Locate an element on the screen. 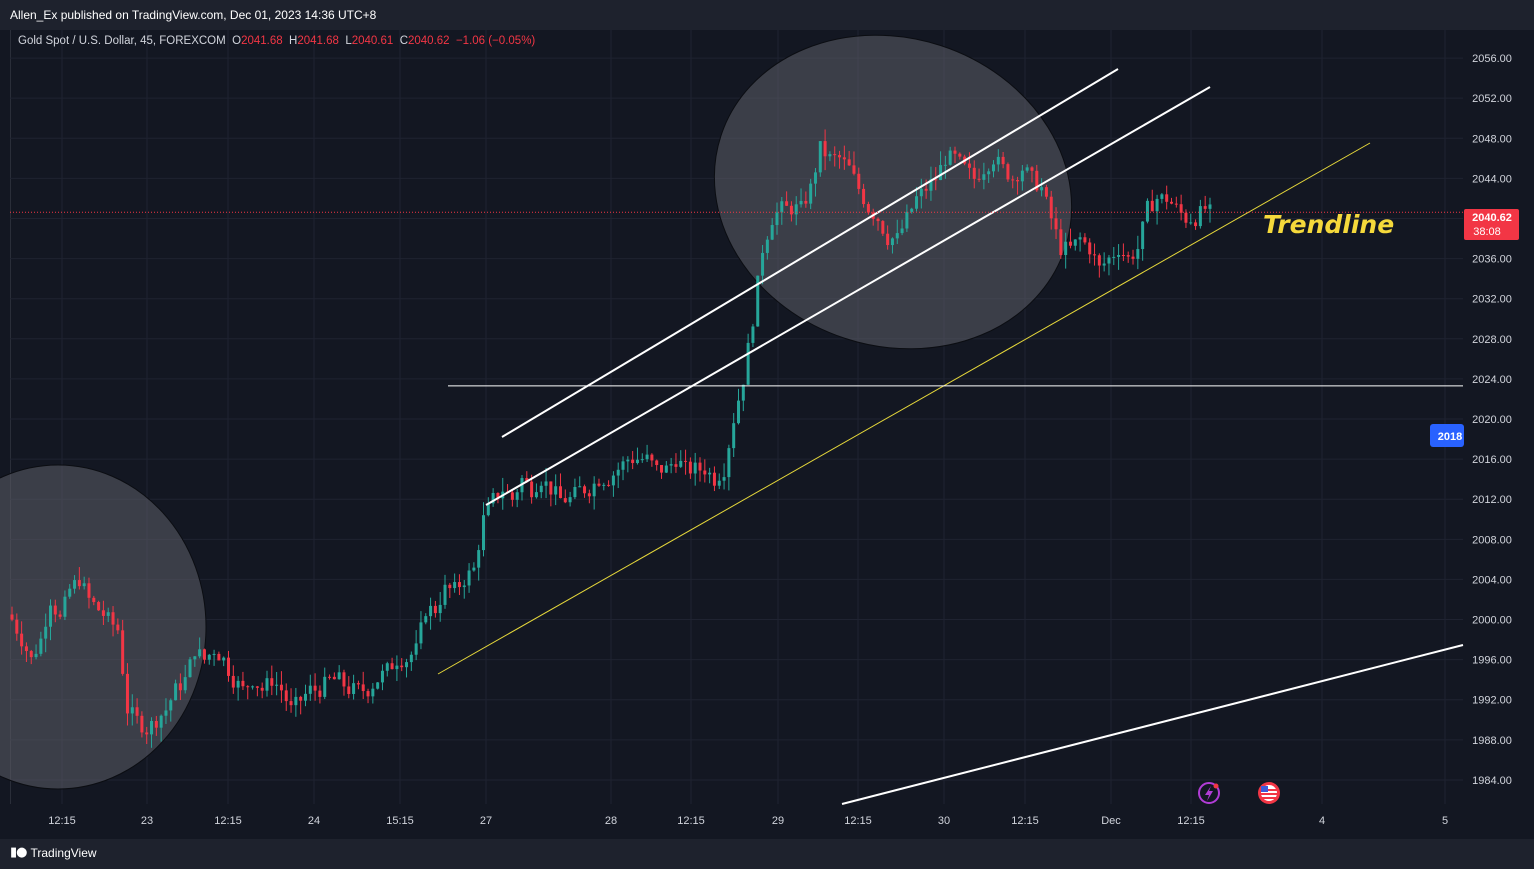 The width and height of the screenshot is (1534, 869). bottom-ray-line is located at coordinates (1152, 724).